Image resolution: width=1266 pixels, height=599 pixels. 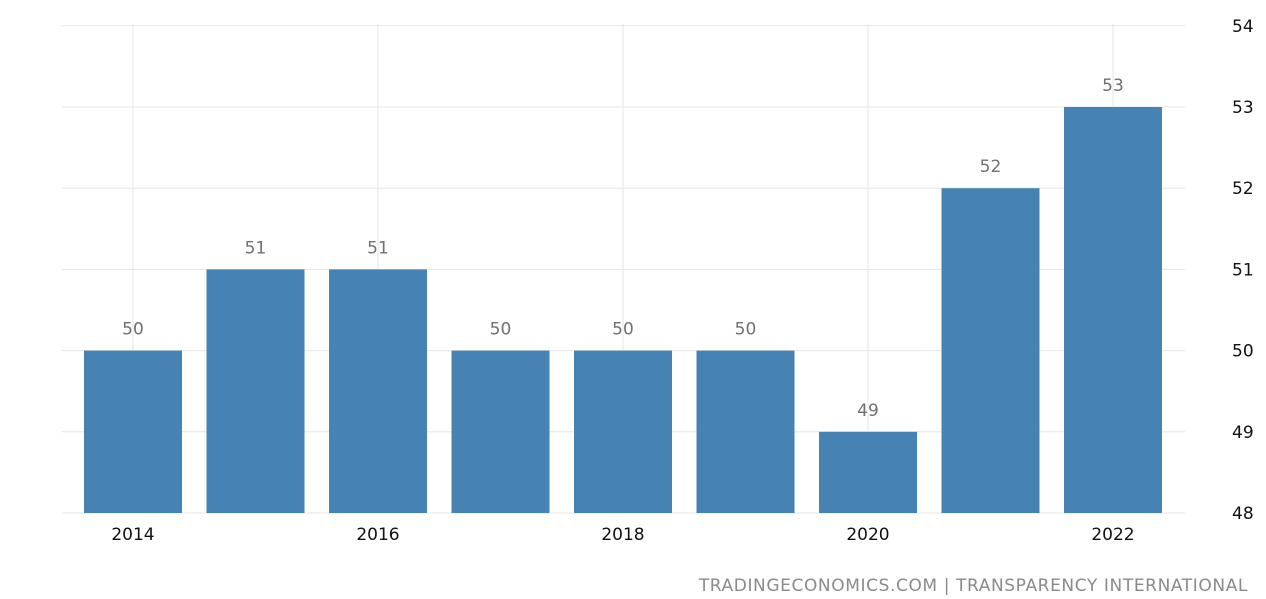 What do you see at coordinates (1243, 433) in the screenshot?
I see `y-tick-label: 49` at bounding box center [1243, 433].